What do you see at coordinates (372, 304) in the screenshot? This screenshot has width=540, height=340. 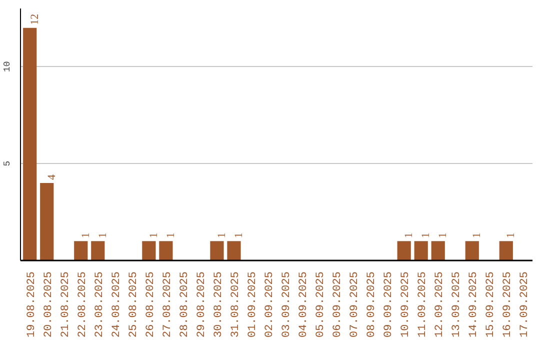 I see `x-tick-label: 08.09.2025` at bounding box center [372, 304].